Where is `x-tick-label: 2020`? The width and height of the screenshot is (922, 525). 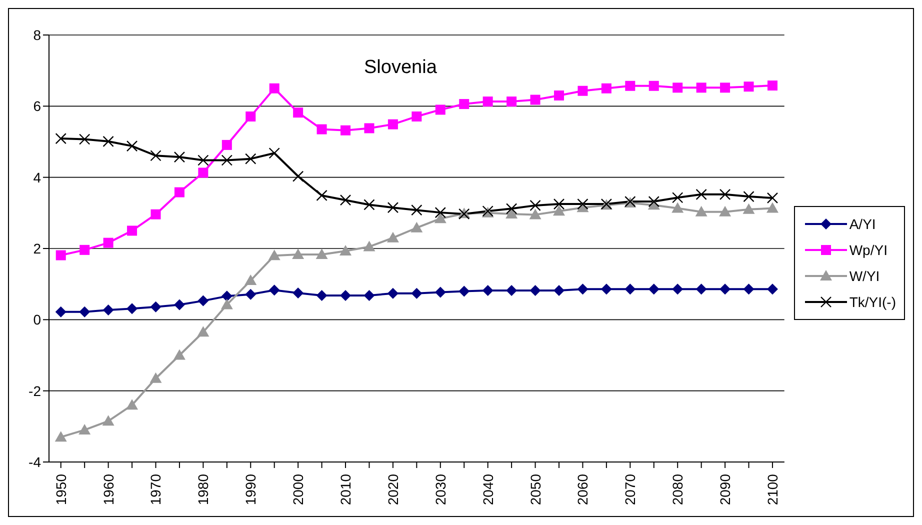 x-tick-label: 2020 is located at coordinates (392, 490).